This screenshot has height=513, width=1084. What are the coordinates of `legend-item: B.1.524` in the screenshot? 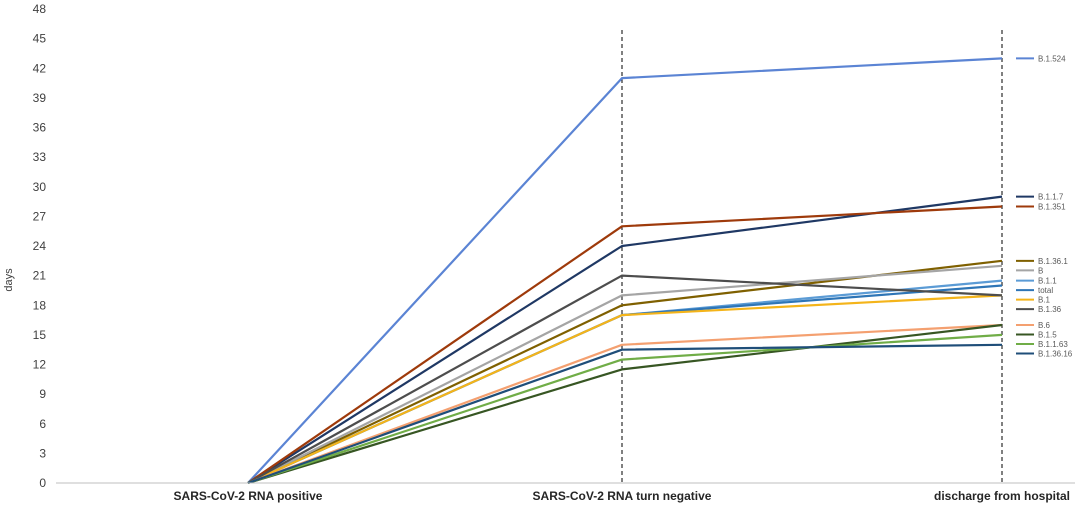 It's located at (1041, 58).